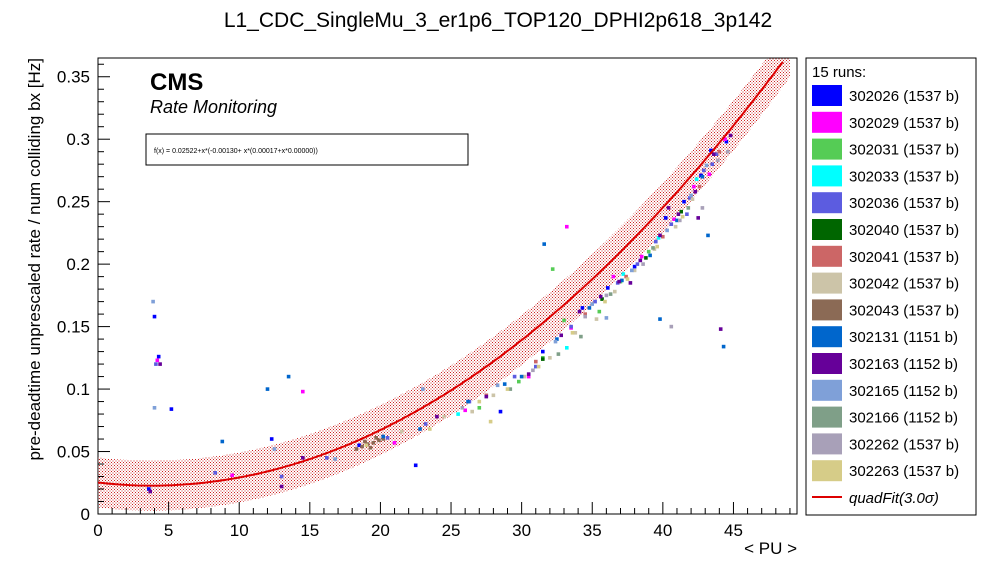  Describe the element at coordinates (73, 452) in the screenshot. I see `y-tick-label: 0.05` at that location.